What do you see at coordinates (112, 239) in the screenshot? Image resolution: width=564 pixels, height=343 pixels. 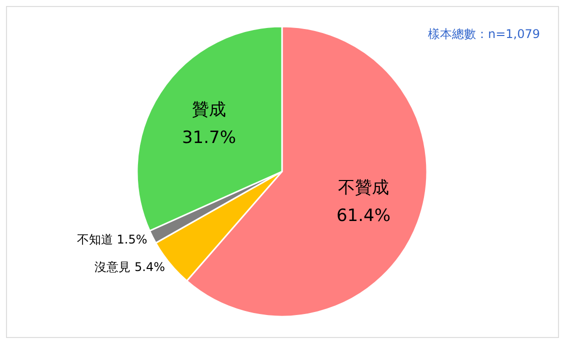 I see `slice-label: 不知道 1.5%` at bounding box center [112, 239].